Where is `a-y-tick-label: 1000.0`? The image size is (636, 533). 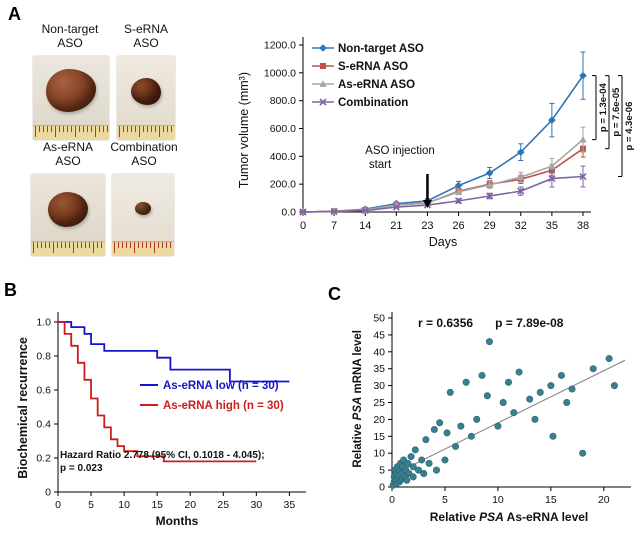
a-y-tick-label: 1000.0 is located at coordinates (280, 73).